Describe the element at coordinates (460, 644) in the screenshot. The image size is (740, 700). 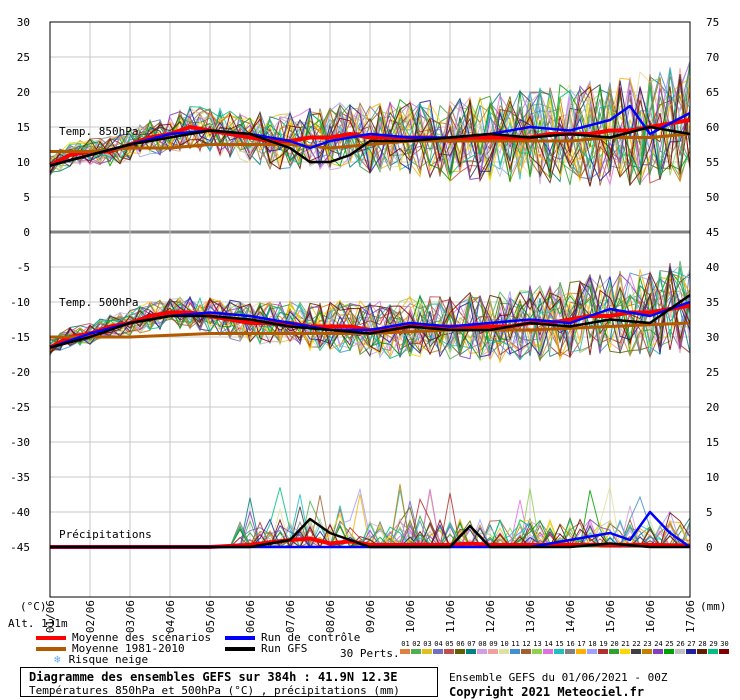
I see `member-number: 06` at that location.